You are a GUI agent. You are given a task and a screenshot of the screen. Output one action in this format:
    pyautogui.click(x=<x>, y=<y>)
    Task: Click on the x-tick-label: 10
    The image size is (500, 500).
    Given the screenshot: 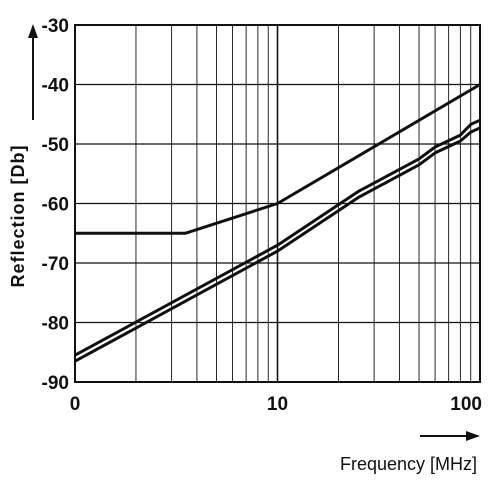 What is the action you would take?
    pyautogui.click(x=277, y=404)
    